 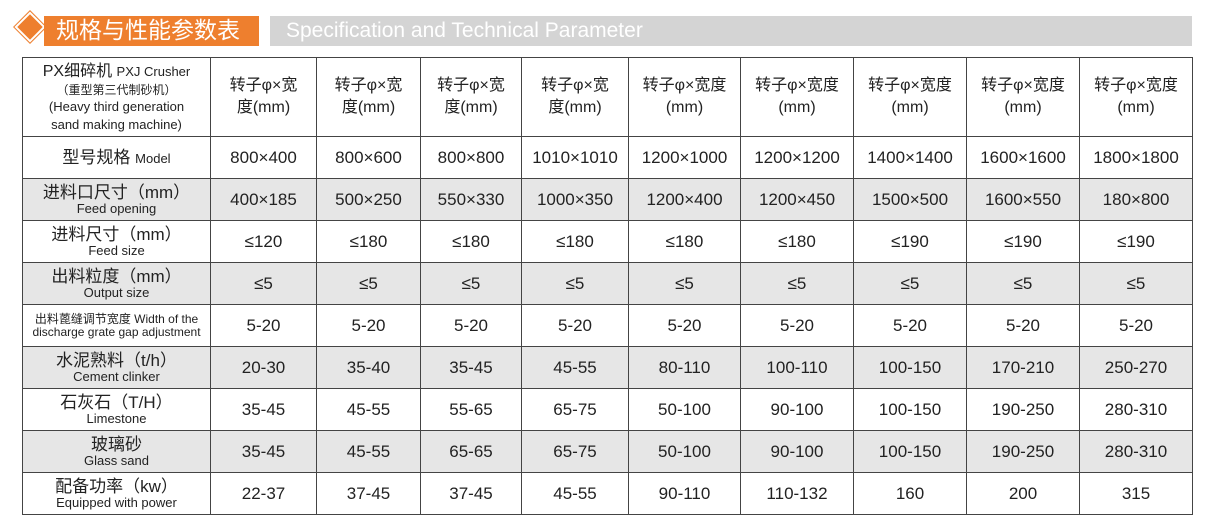 What do you see at coordinates (116, 192) in the screenshot?
I see `label-cn: 进料口尺寸（mm）` at bounding box center [116, 192].